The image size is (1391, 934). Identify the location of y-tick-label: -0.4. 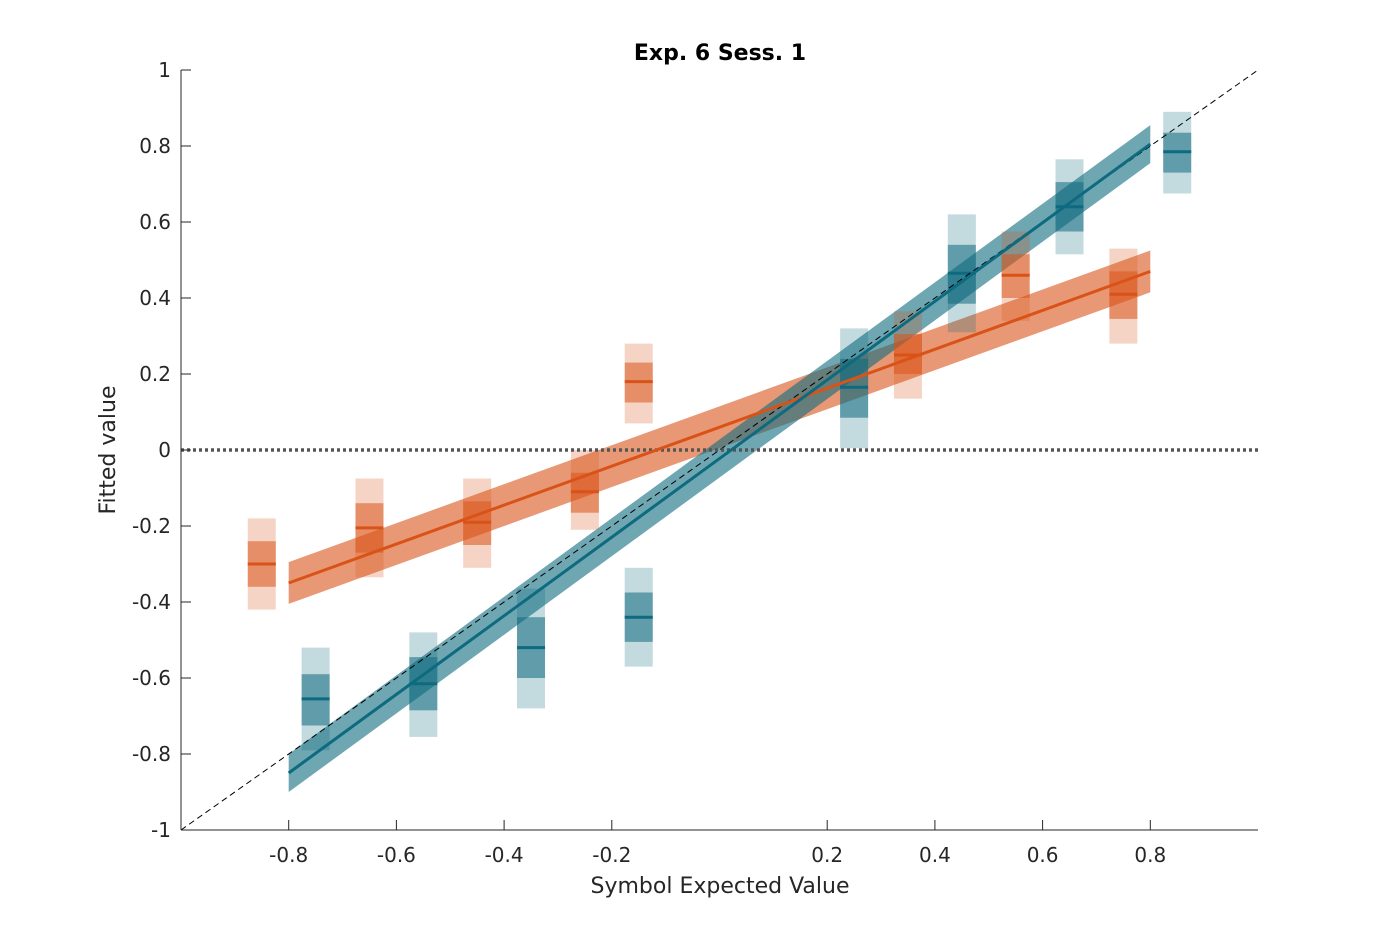
(151, 602).